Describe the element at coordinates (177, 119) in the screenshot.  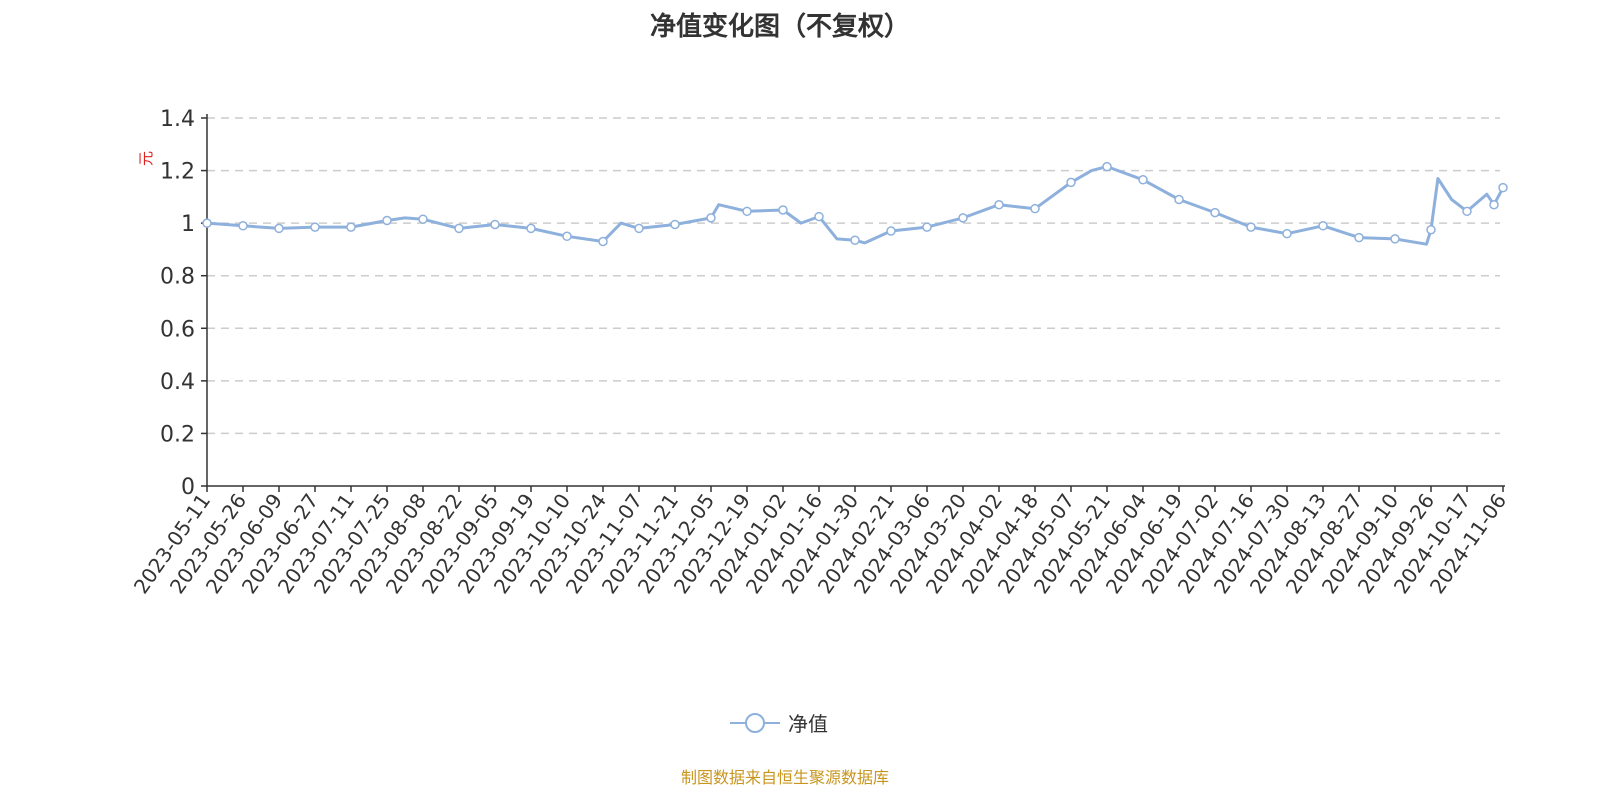
I see `y-tick-label: 1.4` at that location.